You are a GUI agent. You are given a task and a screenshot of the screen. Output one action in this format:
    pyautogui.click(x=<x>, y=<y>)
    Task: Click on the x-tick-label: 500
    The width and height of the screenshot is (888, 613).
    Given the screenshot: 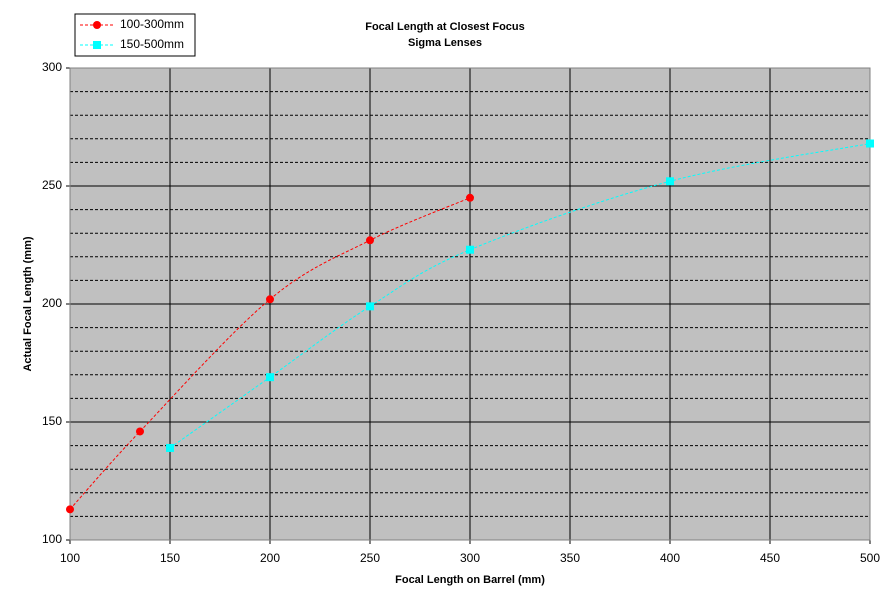 What is the action you would take?
    pyautogui.click(x=870, y=558)
    